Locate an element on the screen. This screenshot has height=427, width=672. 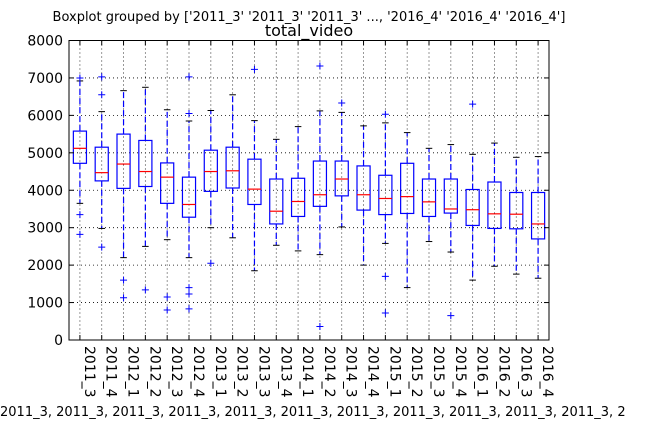
x-tick-label: 2011_4 is located at coordinates (111, 372).